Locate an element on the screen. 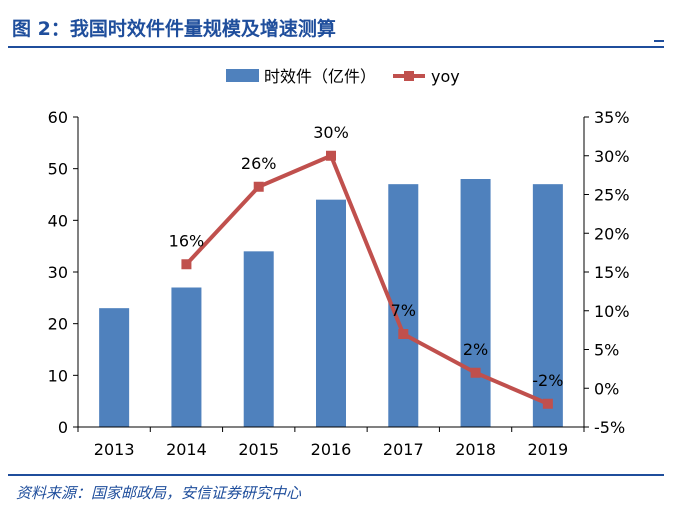 The image size is (674, 526). right-tick-label: 25% is located at coordinates (612, 195).